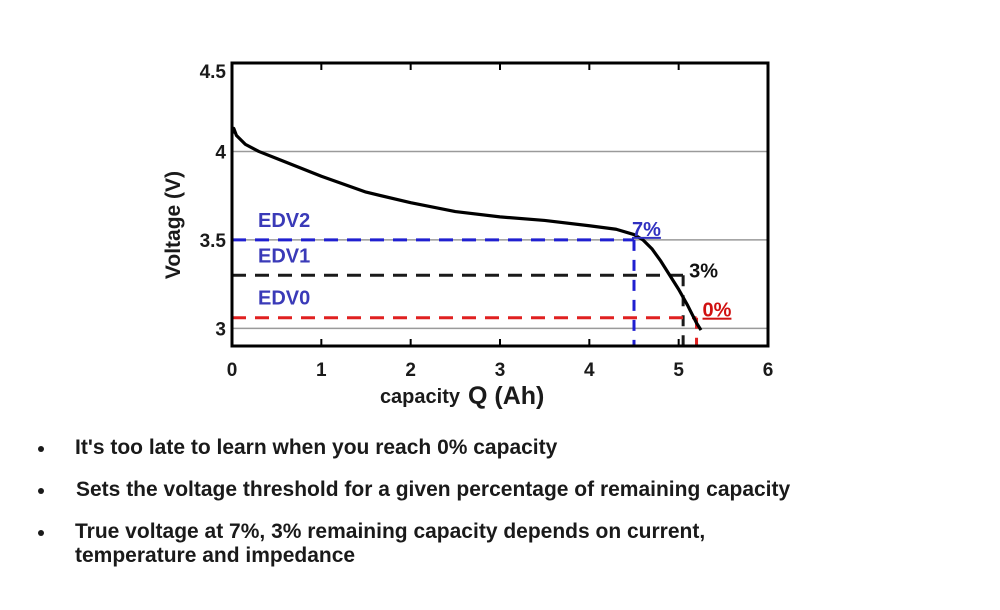 The height and width of the screenshot is (610, 1000). Describe the element at coordinates (213, 241) in the screenshot. I see `y-tick-label: 3.5` at that location.